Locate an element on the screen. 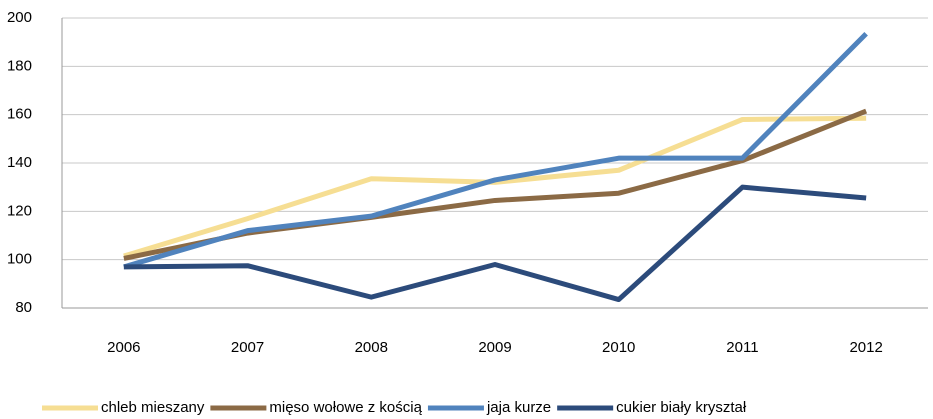  legend-label: cukier biały kryształ is located at coordinates (681, 407).